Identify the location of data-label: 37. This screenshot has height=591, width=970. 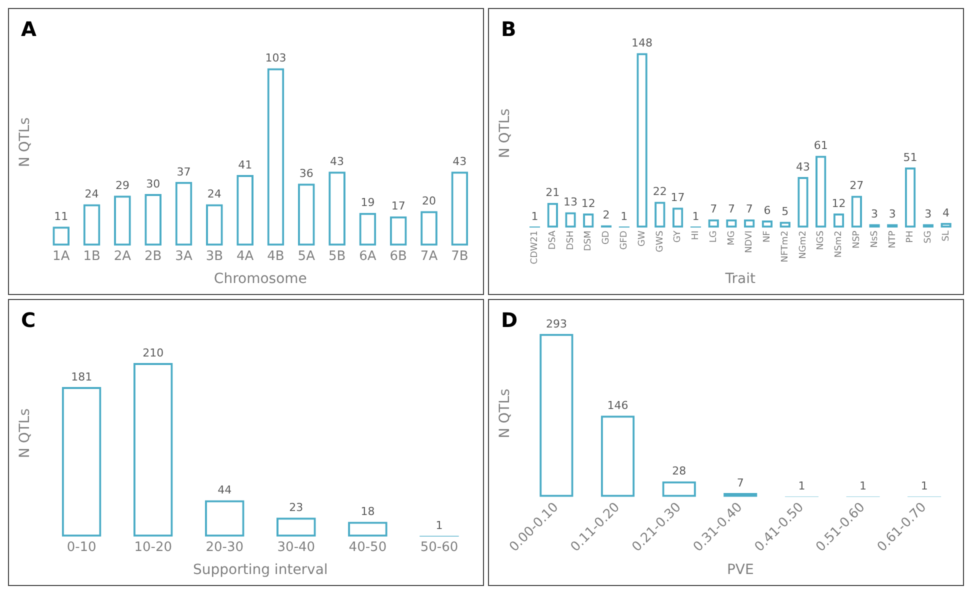
(183, 171).